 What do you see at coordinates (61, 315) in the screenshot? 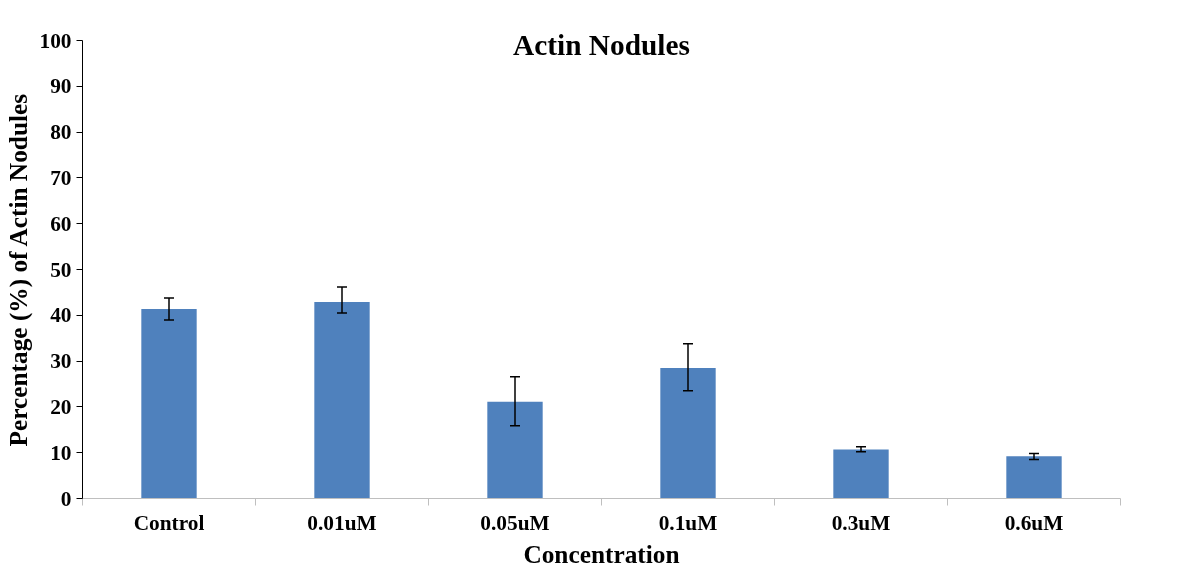
I see `y-tick-label: 40` at bounding box center [61, 315].